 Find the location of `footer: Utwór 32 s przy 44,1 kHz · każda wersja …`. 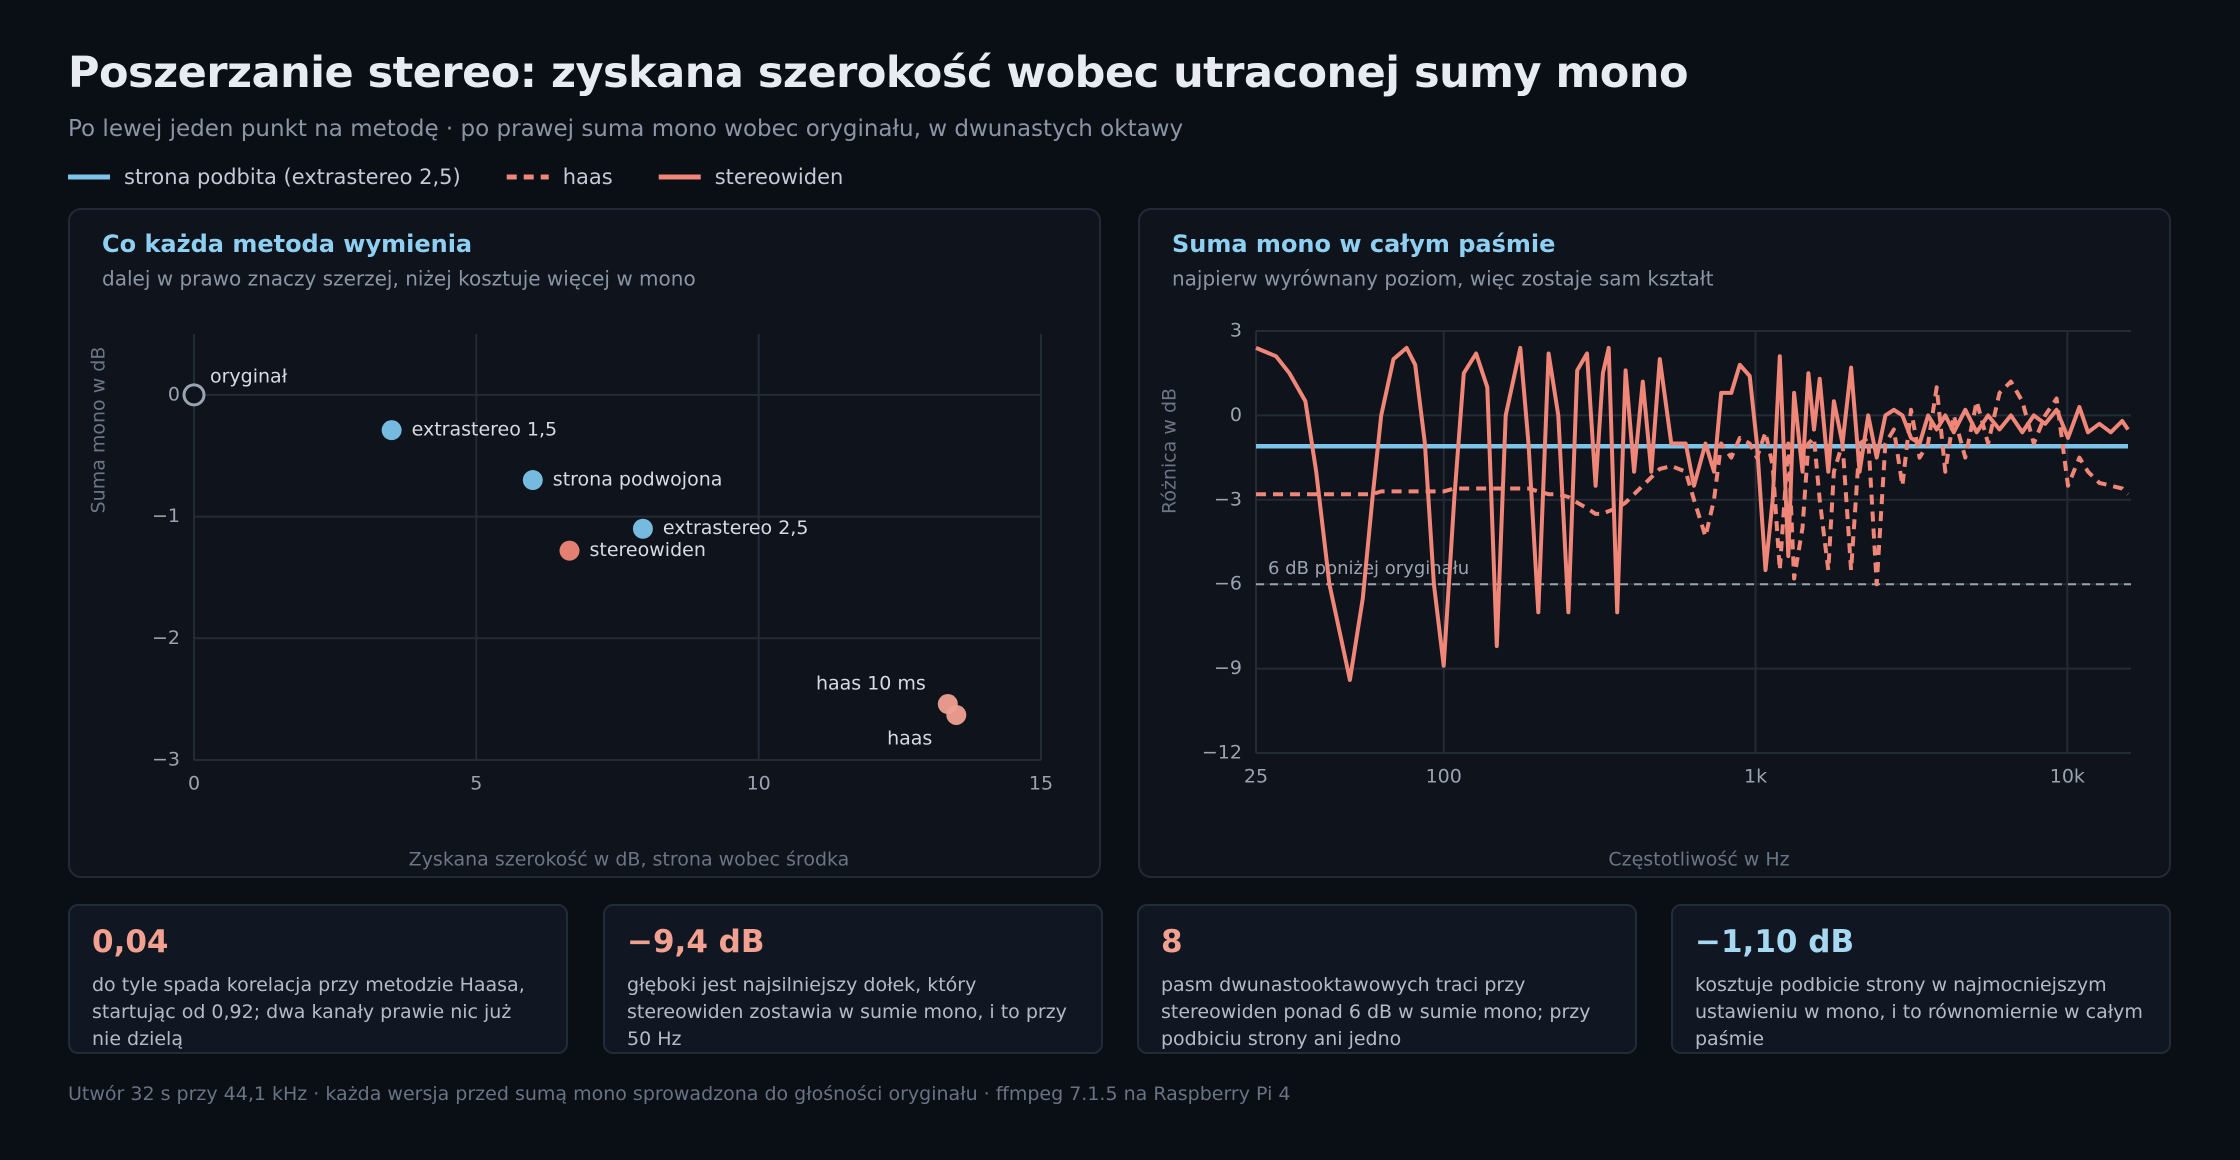

footer: Utwór 32 s przy 44,1 kHz · każda wersja … is located at coordinates (679, 1094).